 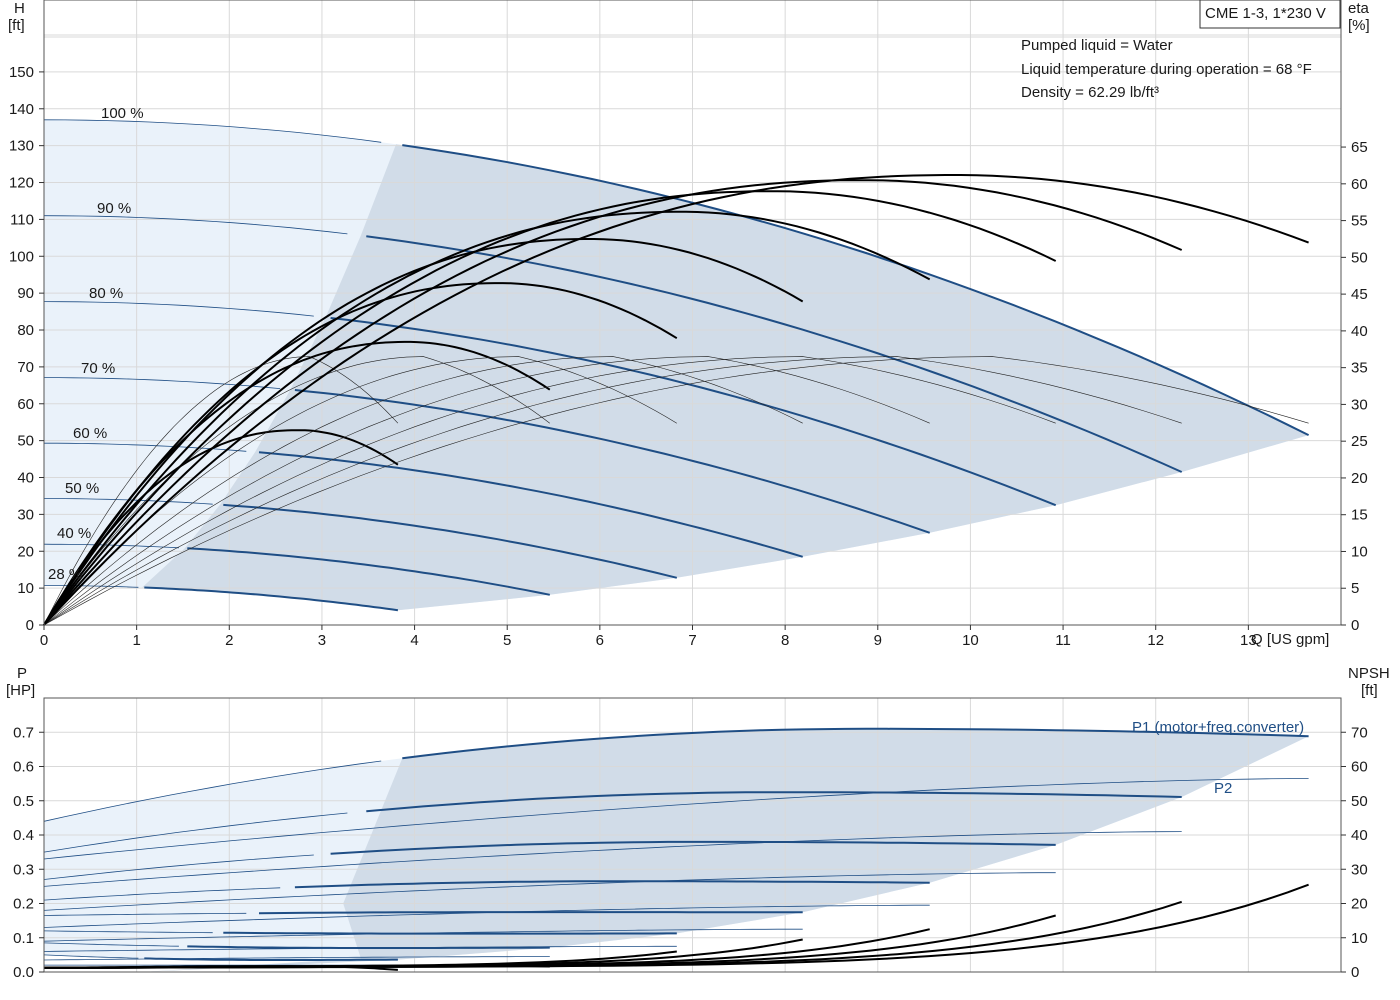 I want to click on p-tick-label: 0.5, so click(x=23, y=801).